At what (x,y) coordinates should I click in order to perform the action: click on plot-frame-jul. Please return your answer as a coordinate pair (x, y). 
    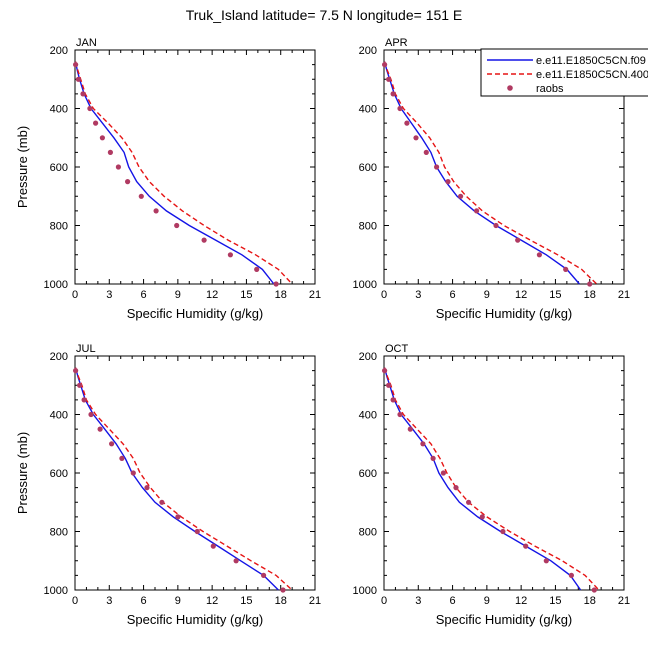
    Looking at the image, I should click on (195, 473).